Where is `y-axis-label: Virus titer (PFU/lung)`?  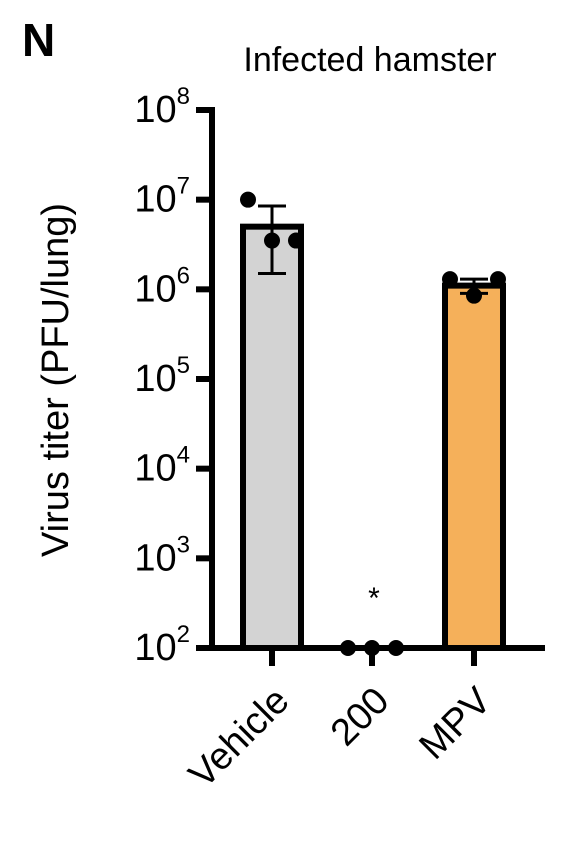 y-axis-label: Virus titer (PFU/lung) is located at coordinates (56, 380).